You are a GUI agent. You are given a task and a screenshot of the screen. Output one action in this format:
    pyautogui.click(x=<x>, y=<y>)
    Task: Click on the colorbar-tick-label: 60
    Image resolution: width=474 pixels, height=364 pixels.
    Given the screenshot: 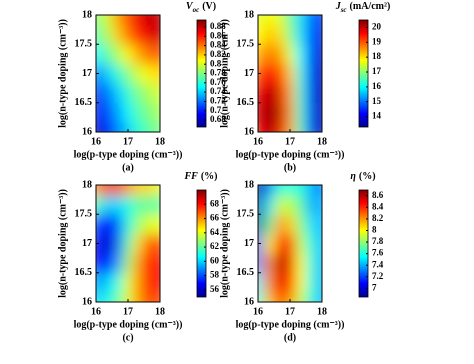 What is the action you would take?
    pyautogui.click(x=215, y=260)
    